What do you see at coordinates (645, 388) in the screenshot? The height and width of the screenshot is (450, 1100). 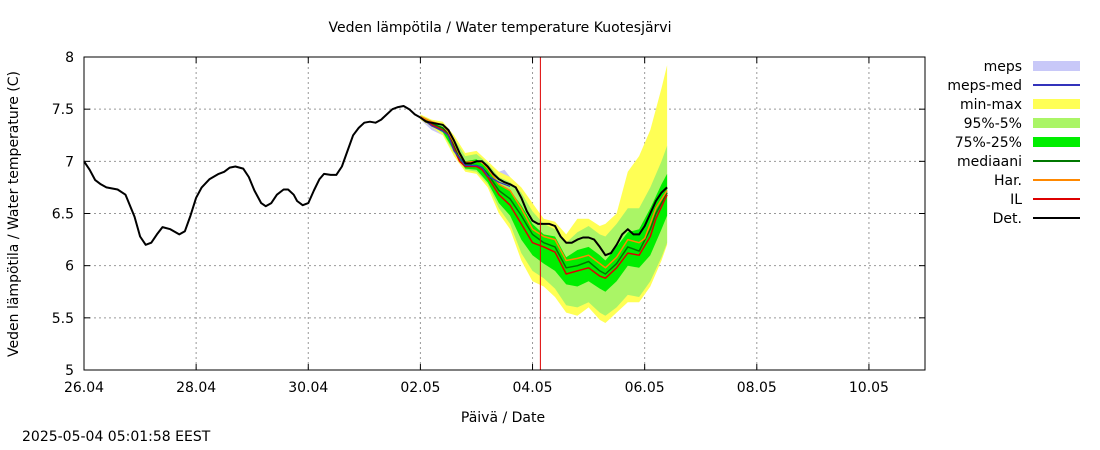 I see `x-tick-label: 06.05` at bounding box center [645, 388].